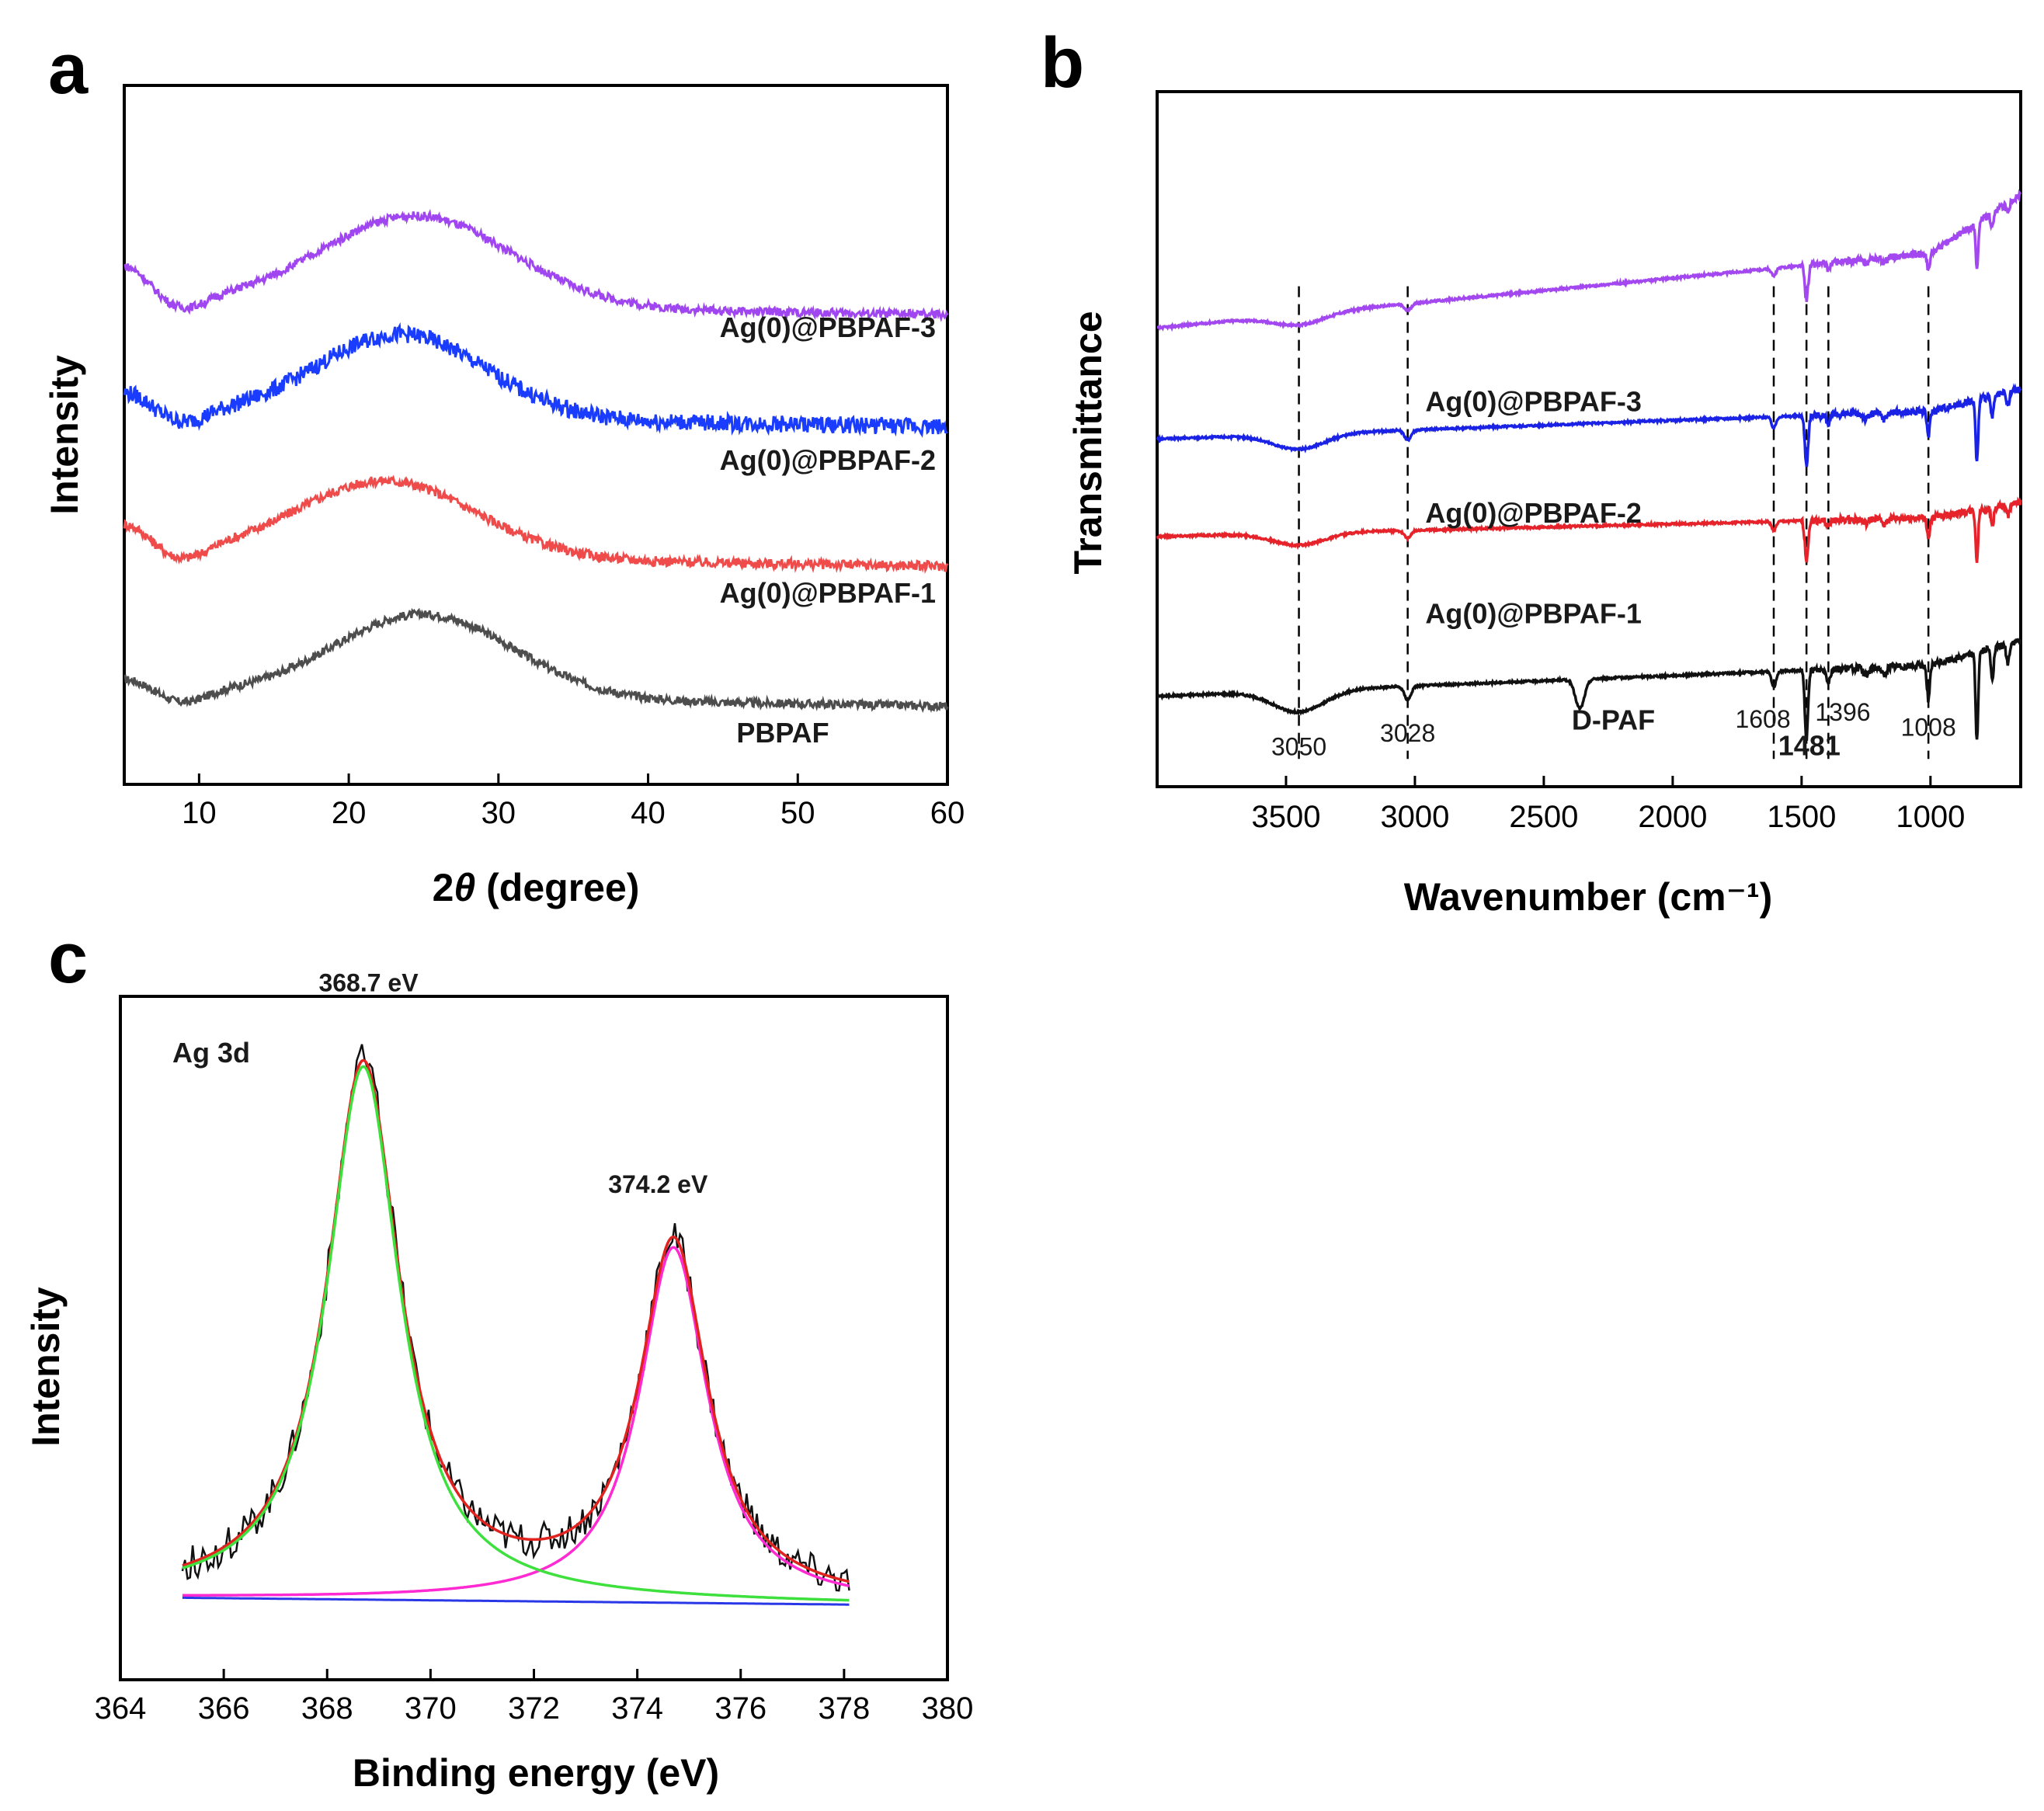 This screenshot has height=1811, width=2044. What do you see at coordinates (947, 813) in the screenshot?
I see `chart-a-xtick-label: 60` at bounding box center [947, 813].